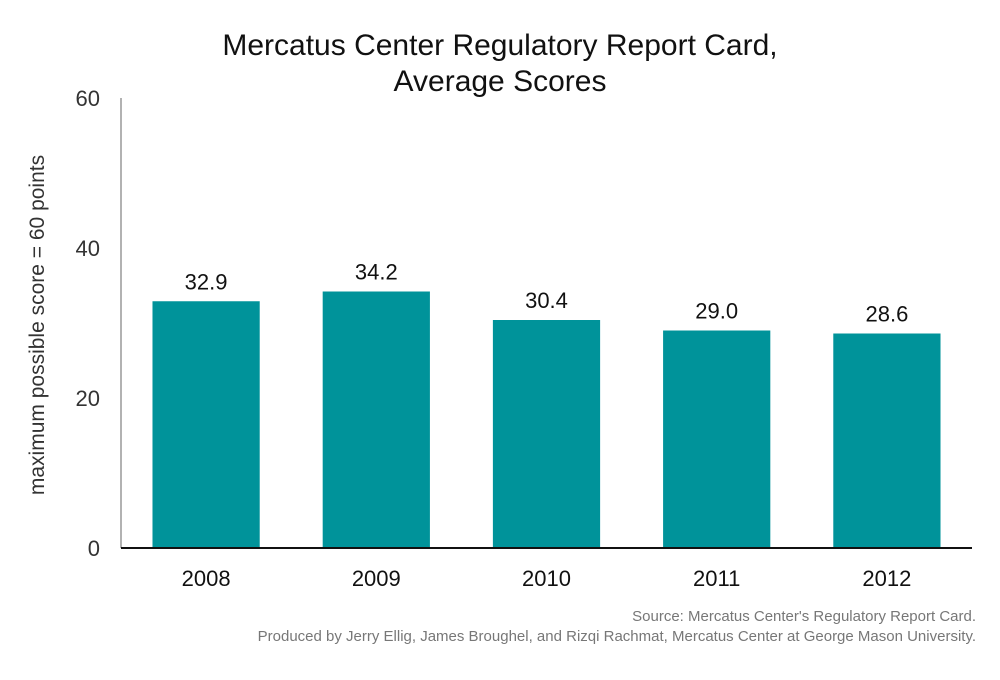  Describe the element at coordinates (717, 439) in the screenshot. I see `bar-2011` at that location.